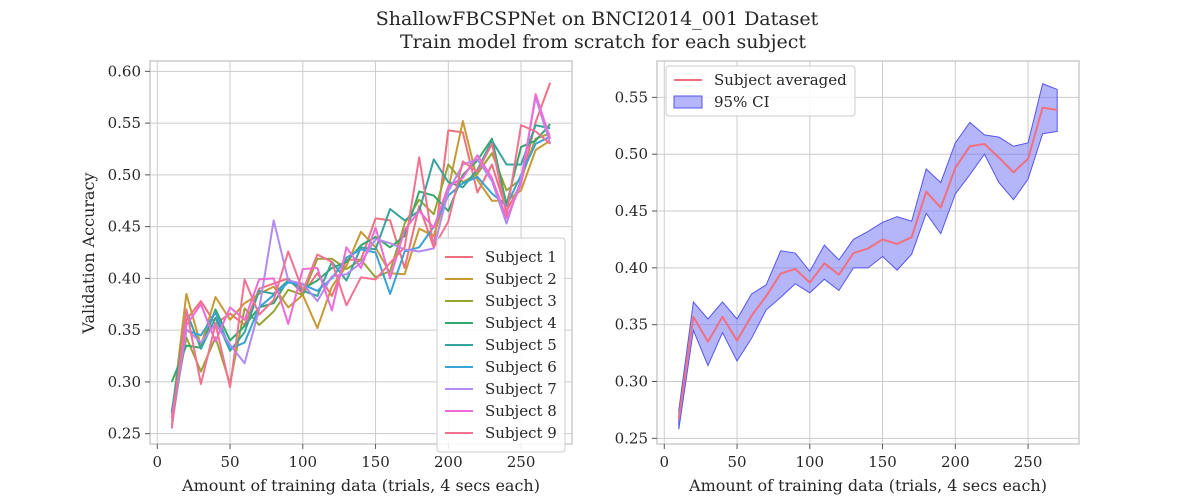  Describe the element at coordinates (124, 278) in the screenshot. I see `left-y-tick-label: 0.40` at that location.